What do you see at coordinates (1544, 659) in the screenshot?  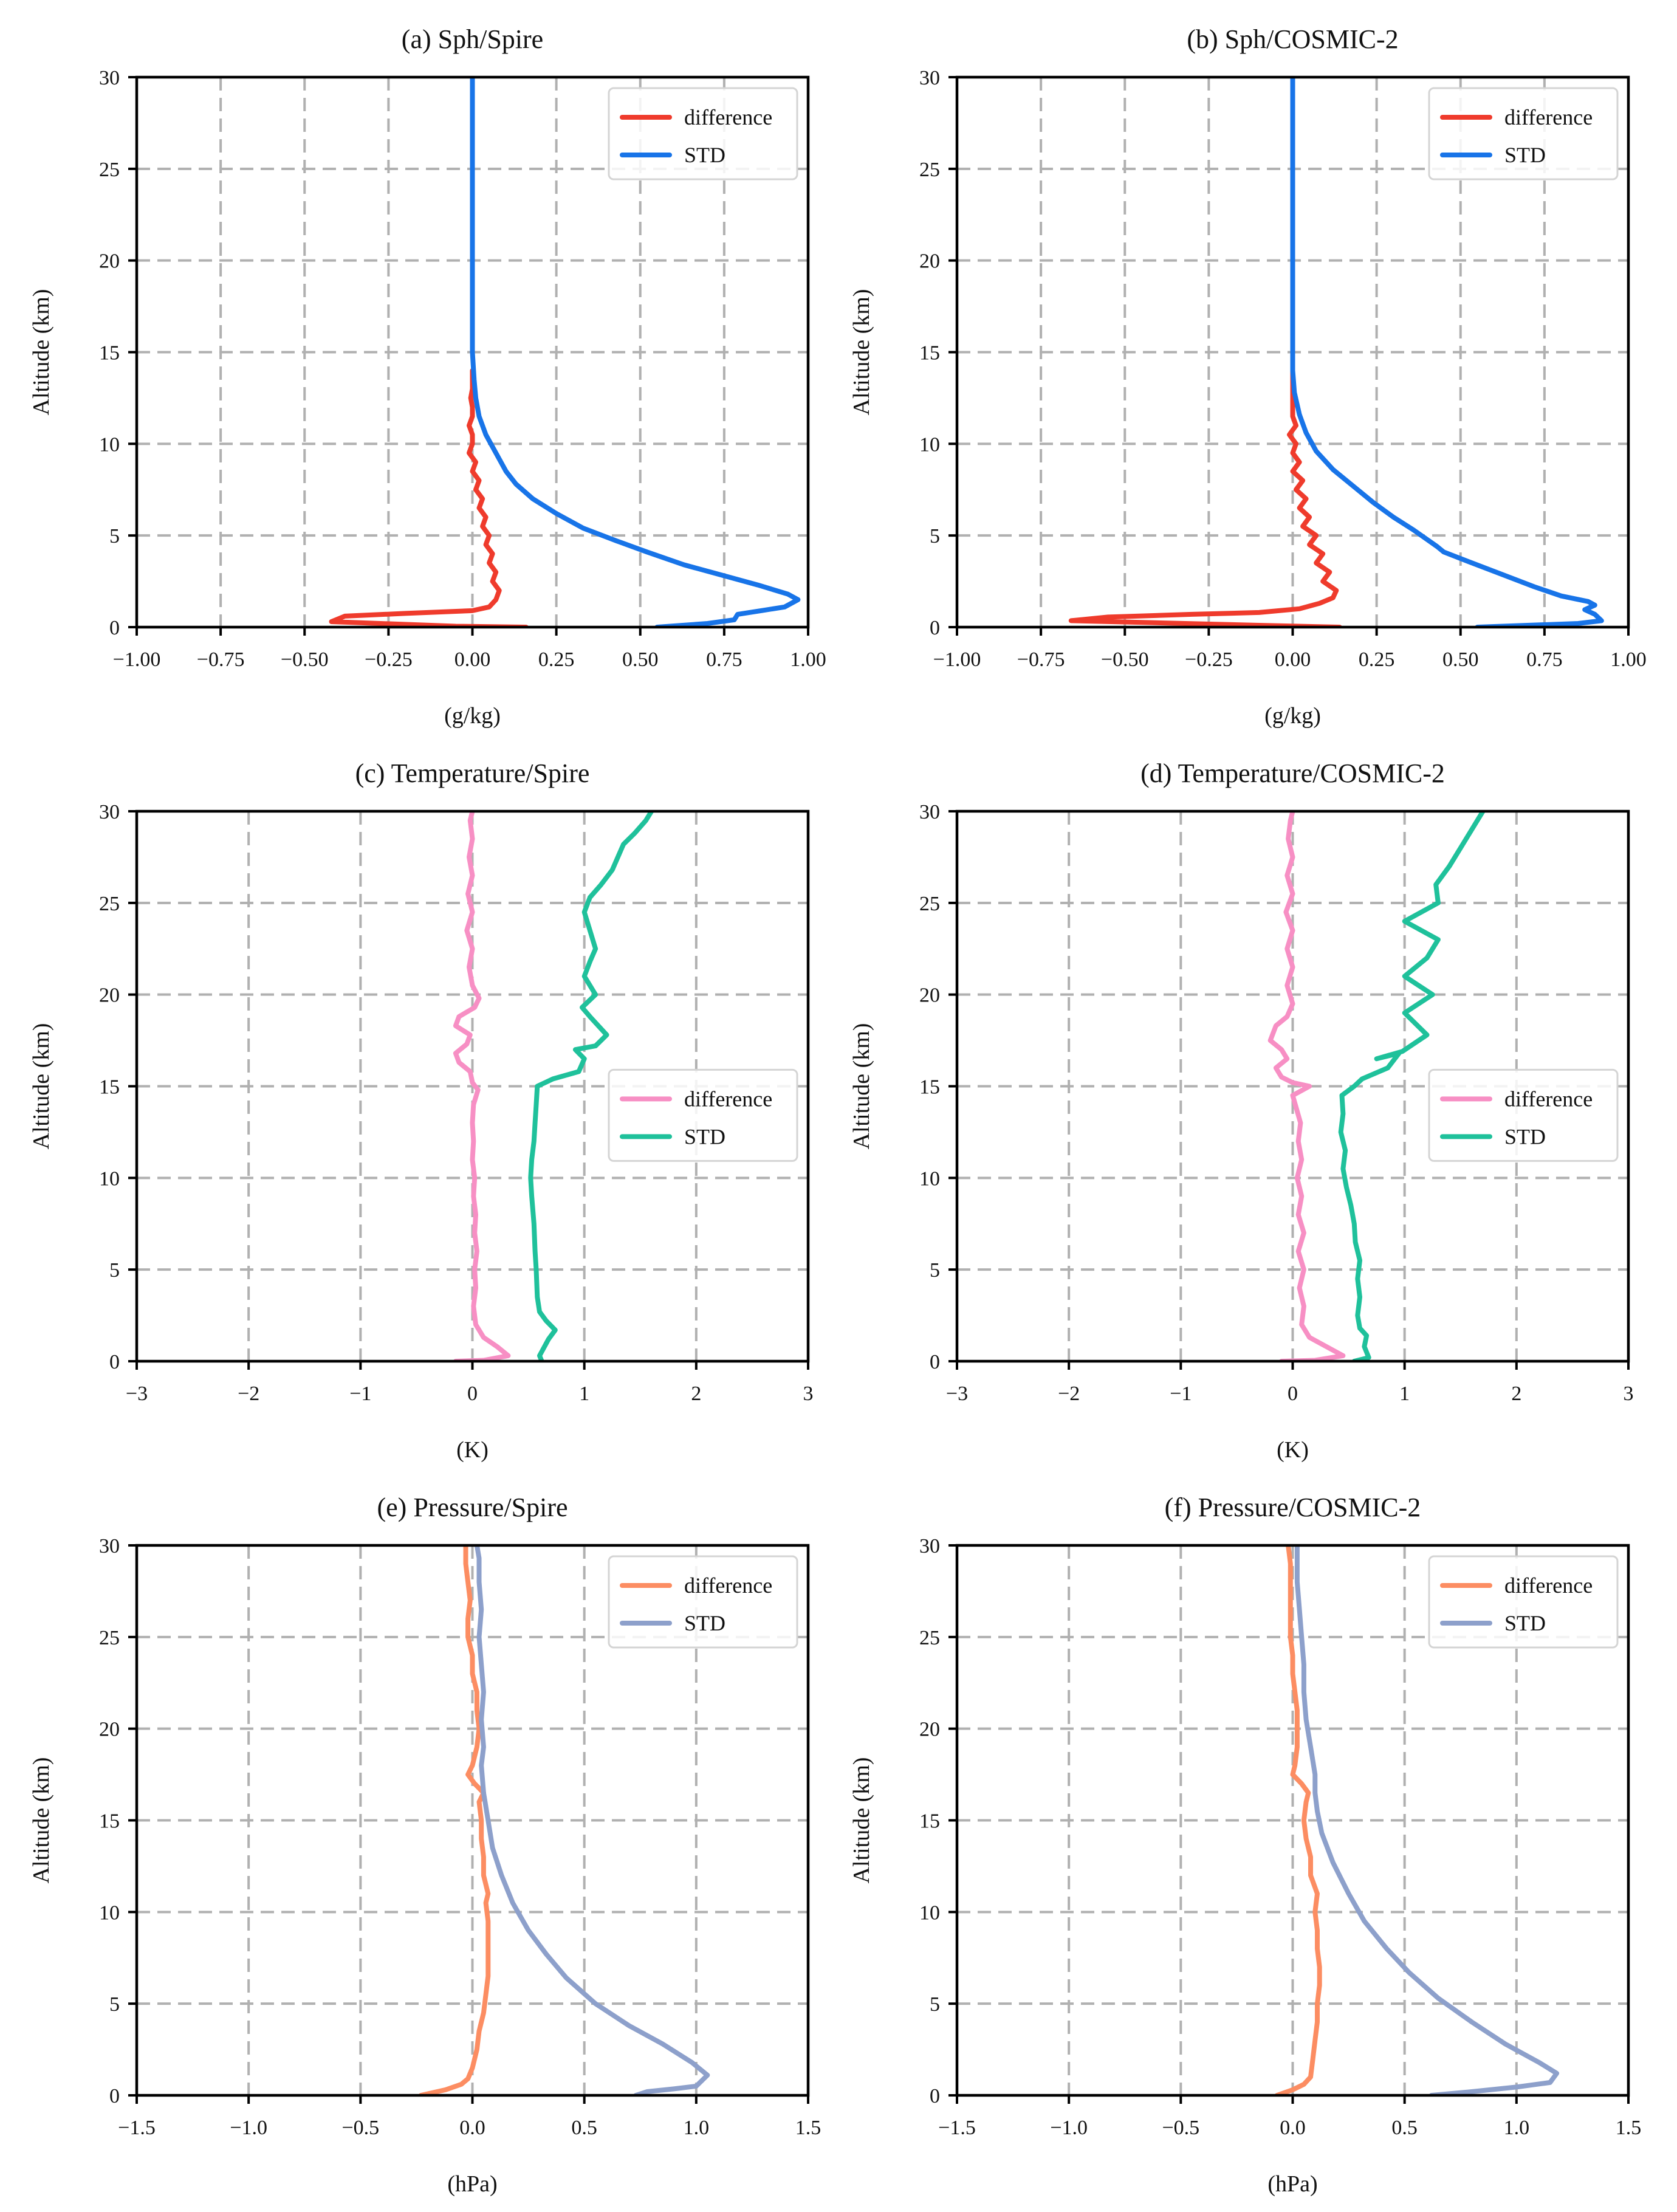 I see `x-tick-label: 0.75` at bounding box center [1544, 659].